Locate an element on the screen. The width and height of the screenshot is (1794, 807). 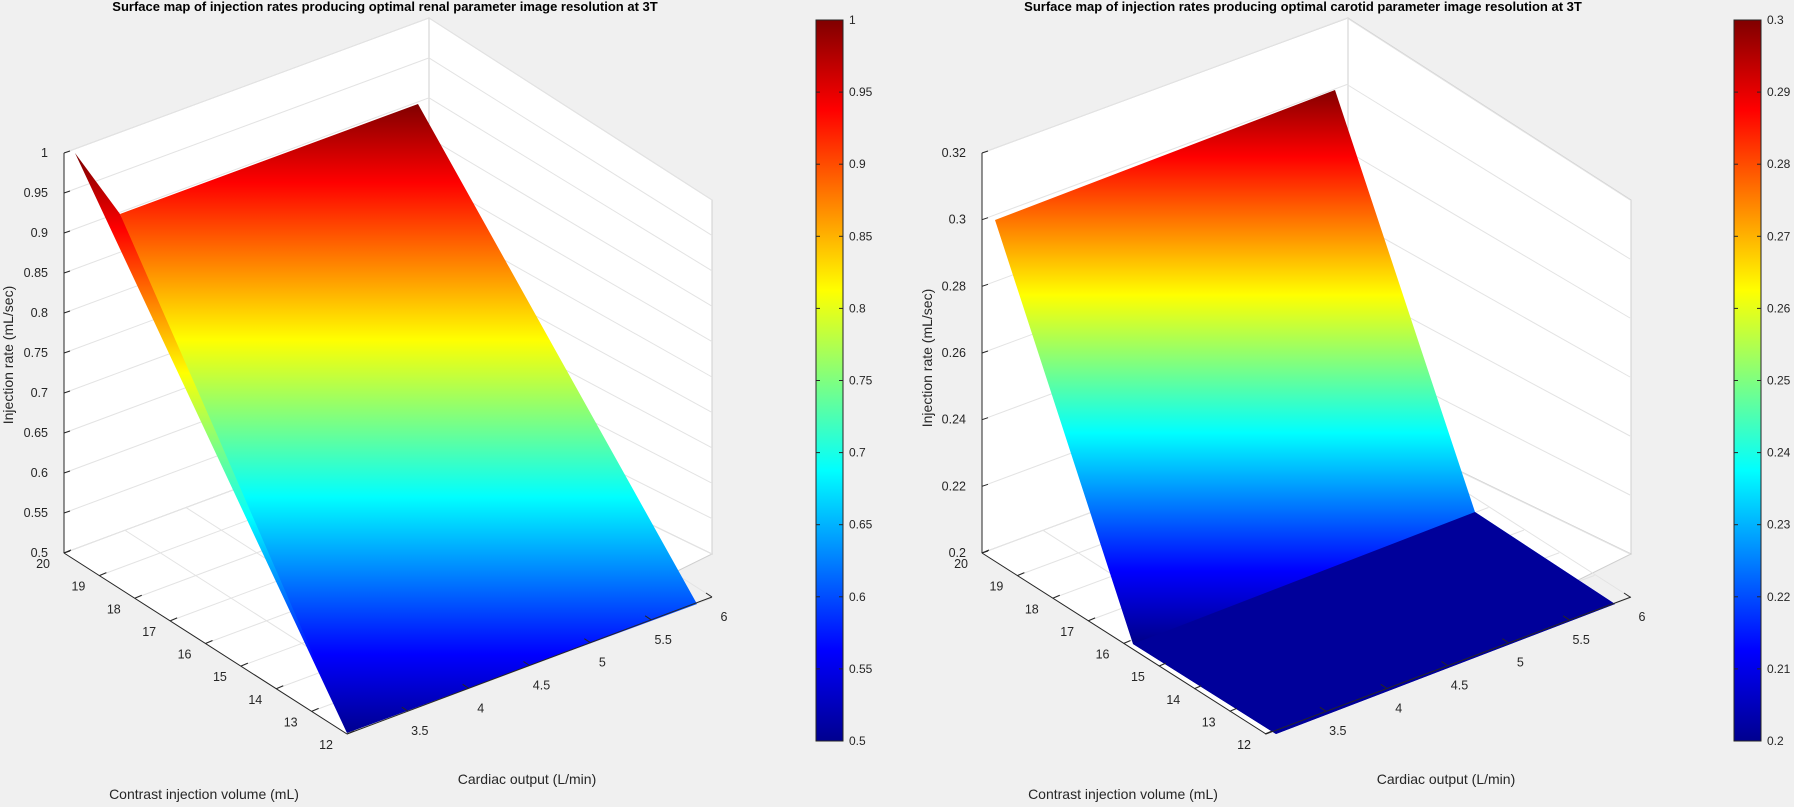
left-colorbar is located at coordinates (829, 380).